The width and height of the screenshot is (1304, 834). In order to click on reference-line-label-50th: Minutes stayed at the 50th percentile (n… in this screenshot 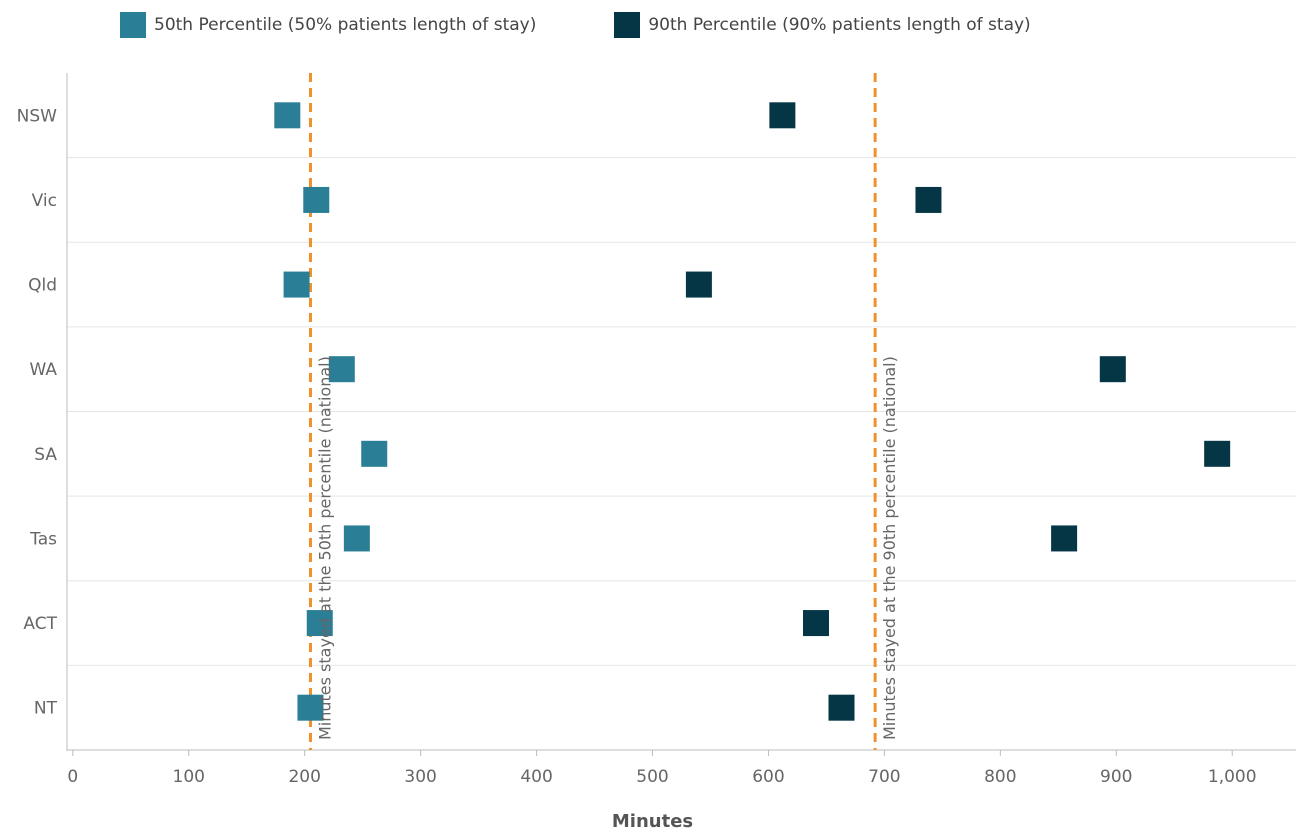, I will do `click(324, 548)`.